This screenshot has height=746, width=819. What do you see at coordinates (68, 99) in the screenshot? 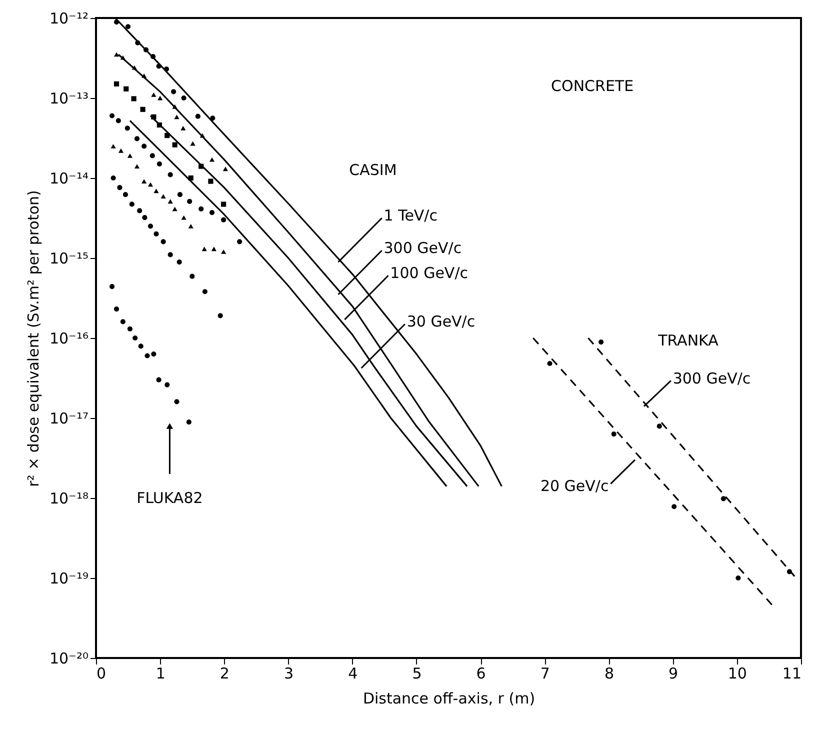
I see `y-tick-label: 10⁻¹³` at bounding box center [68, 99].